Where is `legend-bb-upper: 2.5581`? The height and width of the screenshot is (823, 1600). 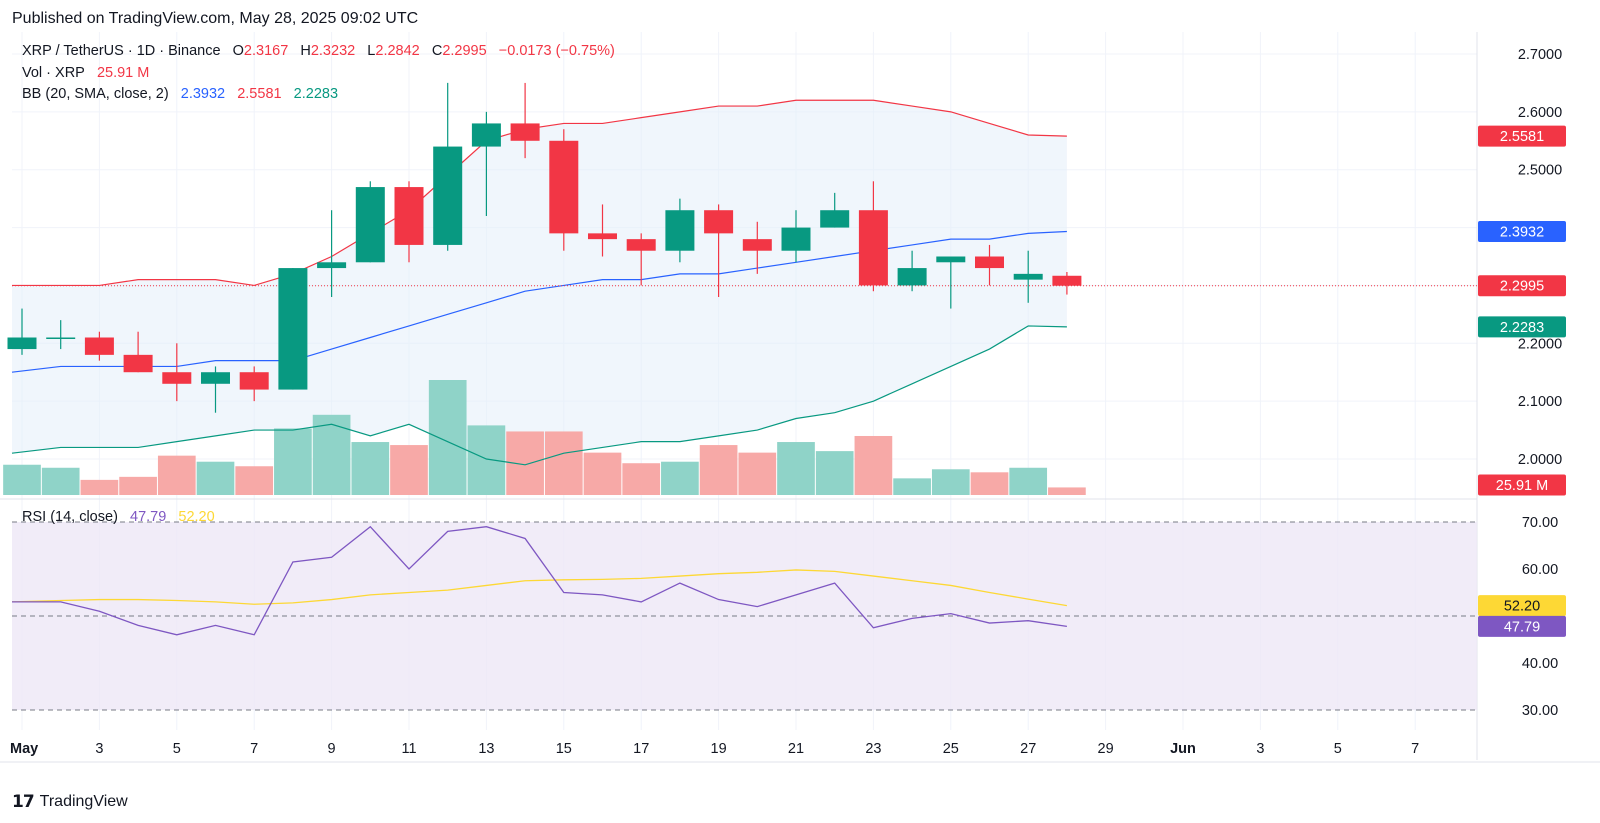 legend-bb-upper: 2.5581 is located at coordinates (259, 94).